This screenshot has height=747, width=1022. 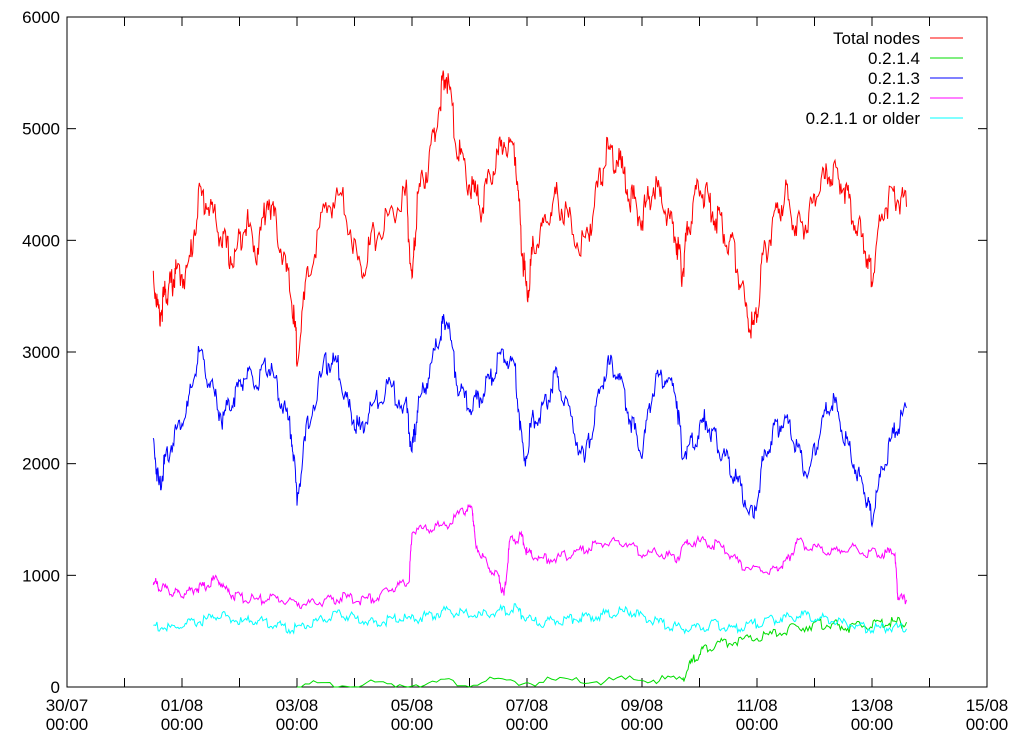 I want to click on x-tick-label-date: 11/08, so click(x=756, y=705).